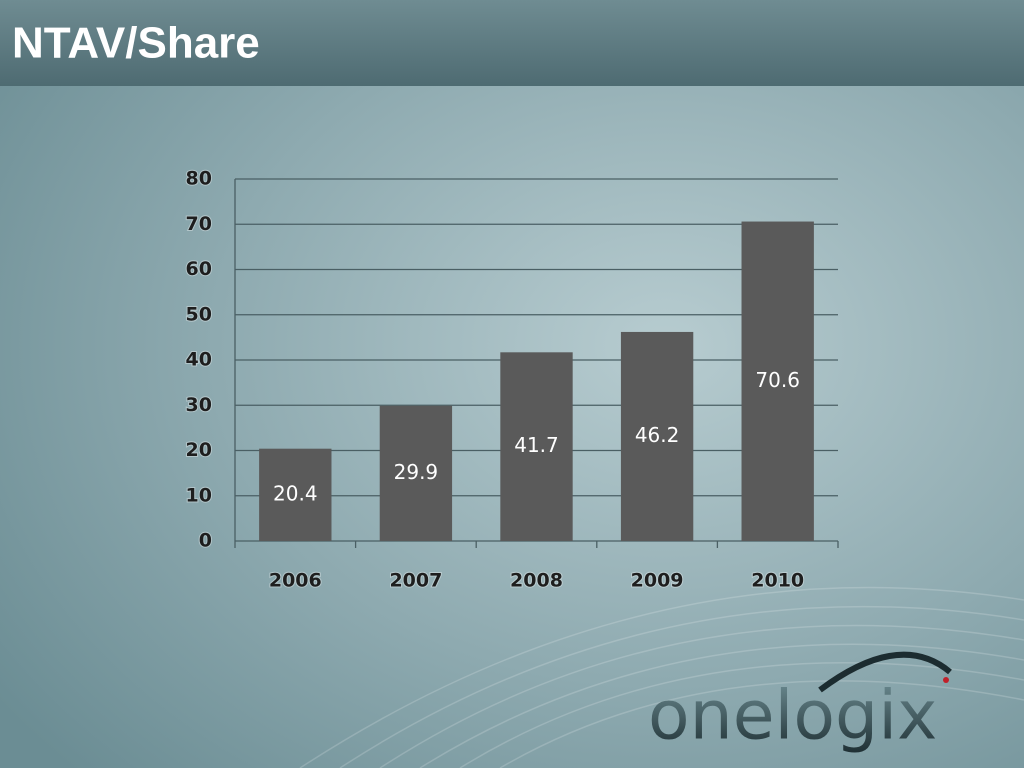 This screenshot has width=1024, height=768. I want to click on value-label: 29.9, so click(416, 472).